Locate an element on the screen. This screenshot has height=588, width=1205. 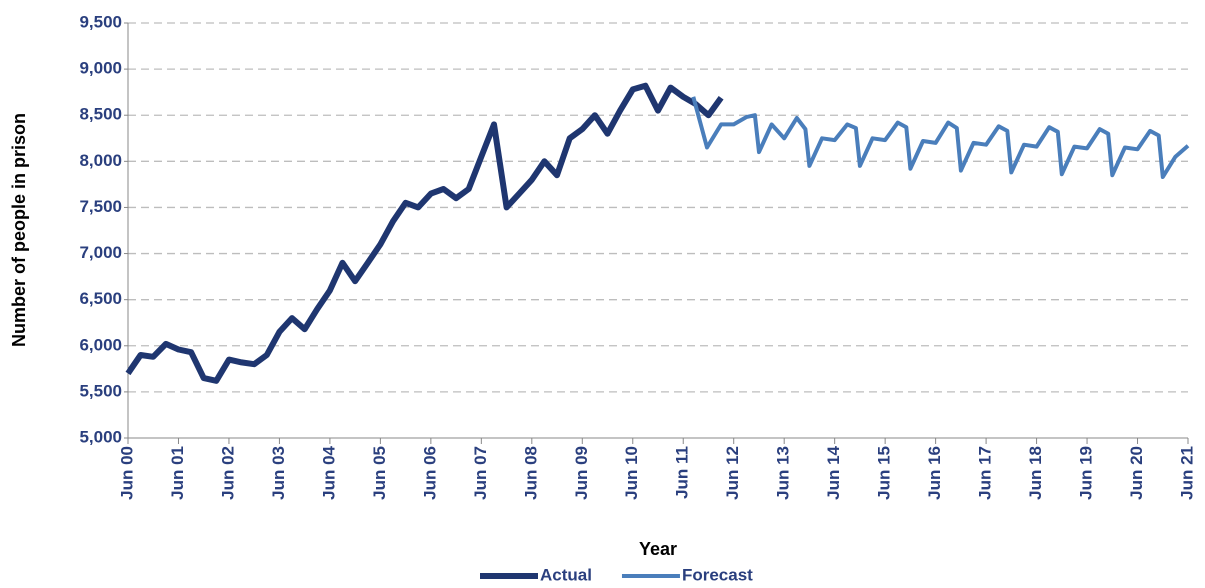
series-line is located at coordinates (940, 137).